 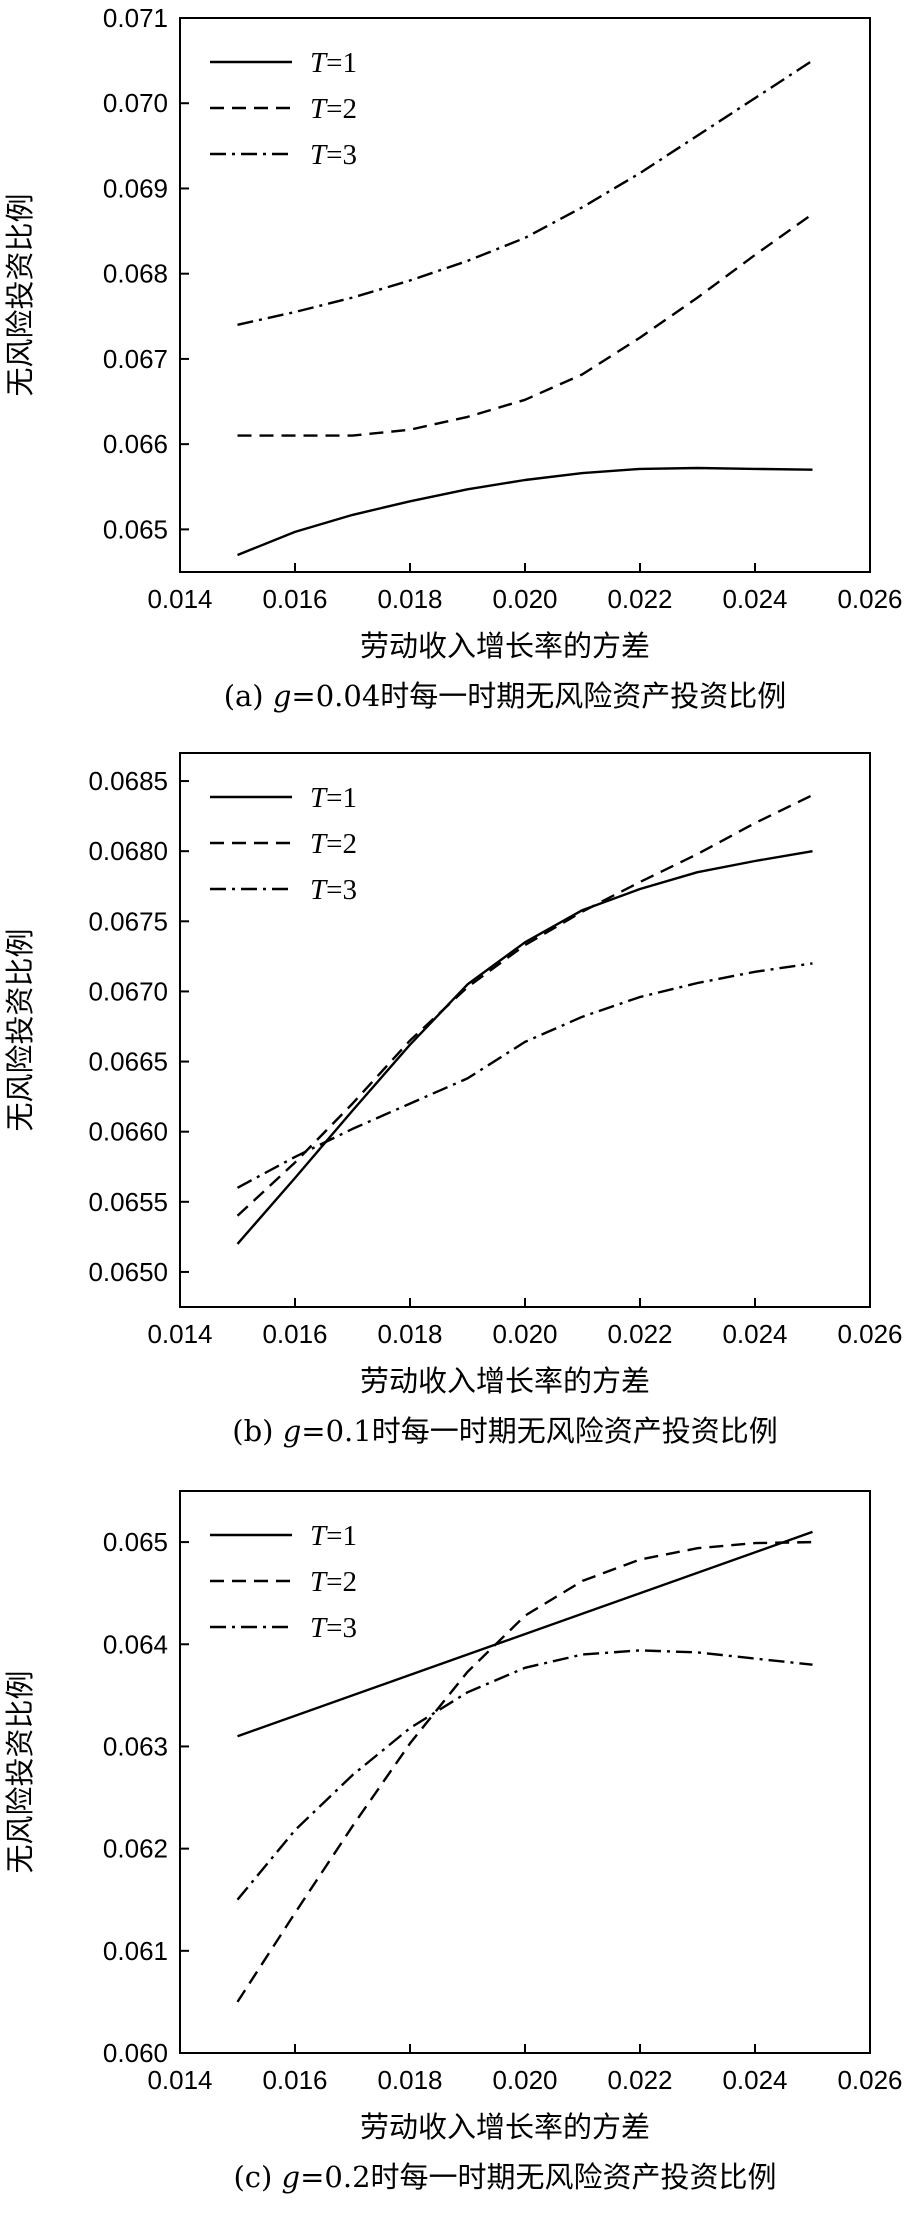 I want to click on y-tick-label: 0.0650, so click(x=128, y=1272).